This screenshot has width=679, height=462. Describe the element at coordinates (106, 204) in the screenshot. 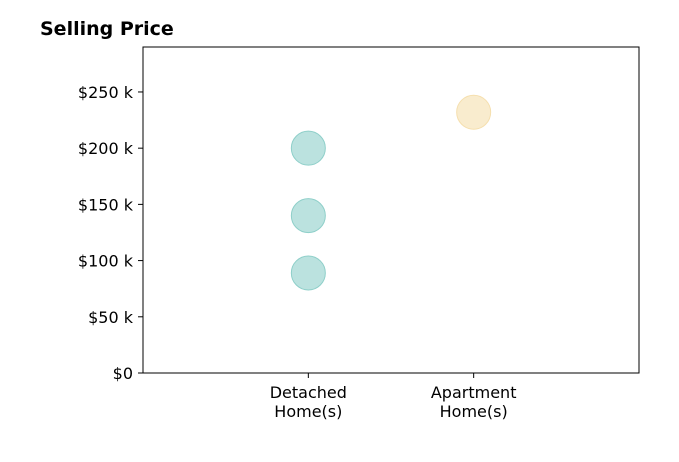

I see `y-tick-label: $150 k` at that location.